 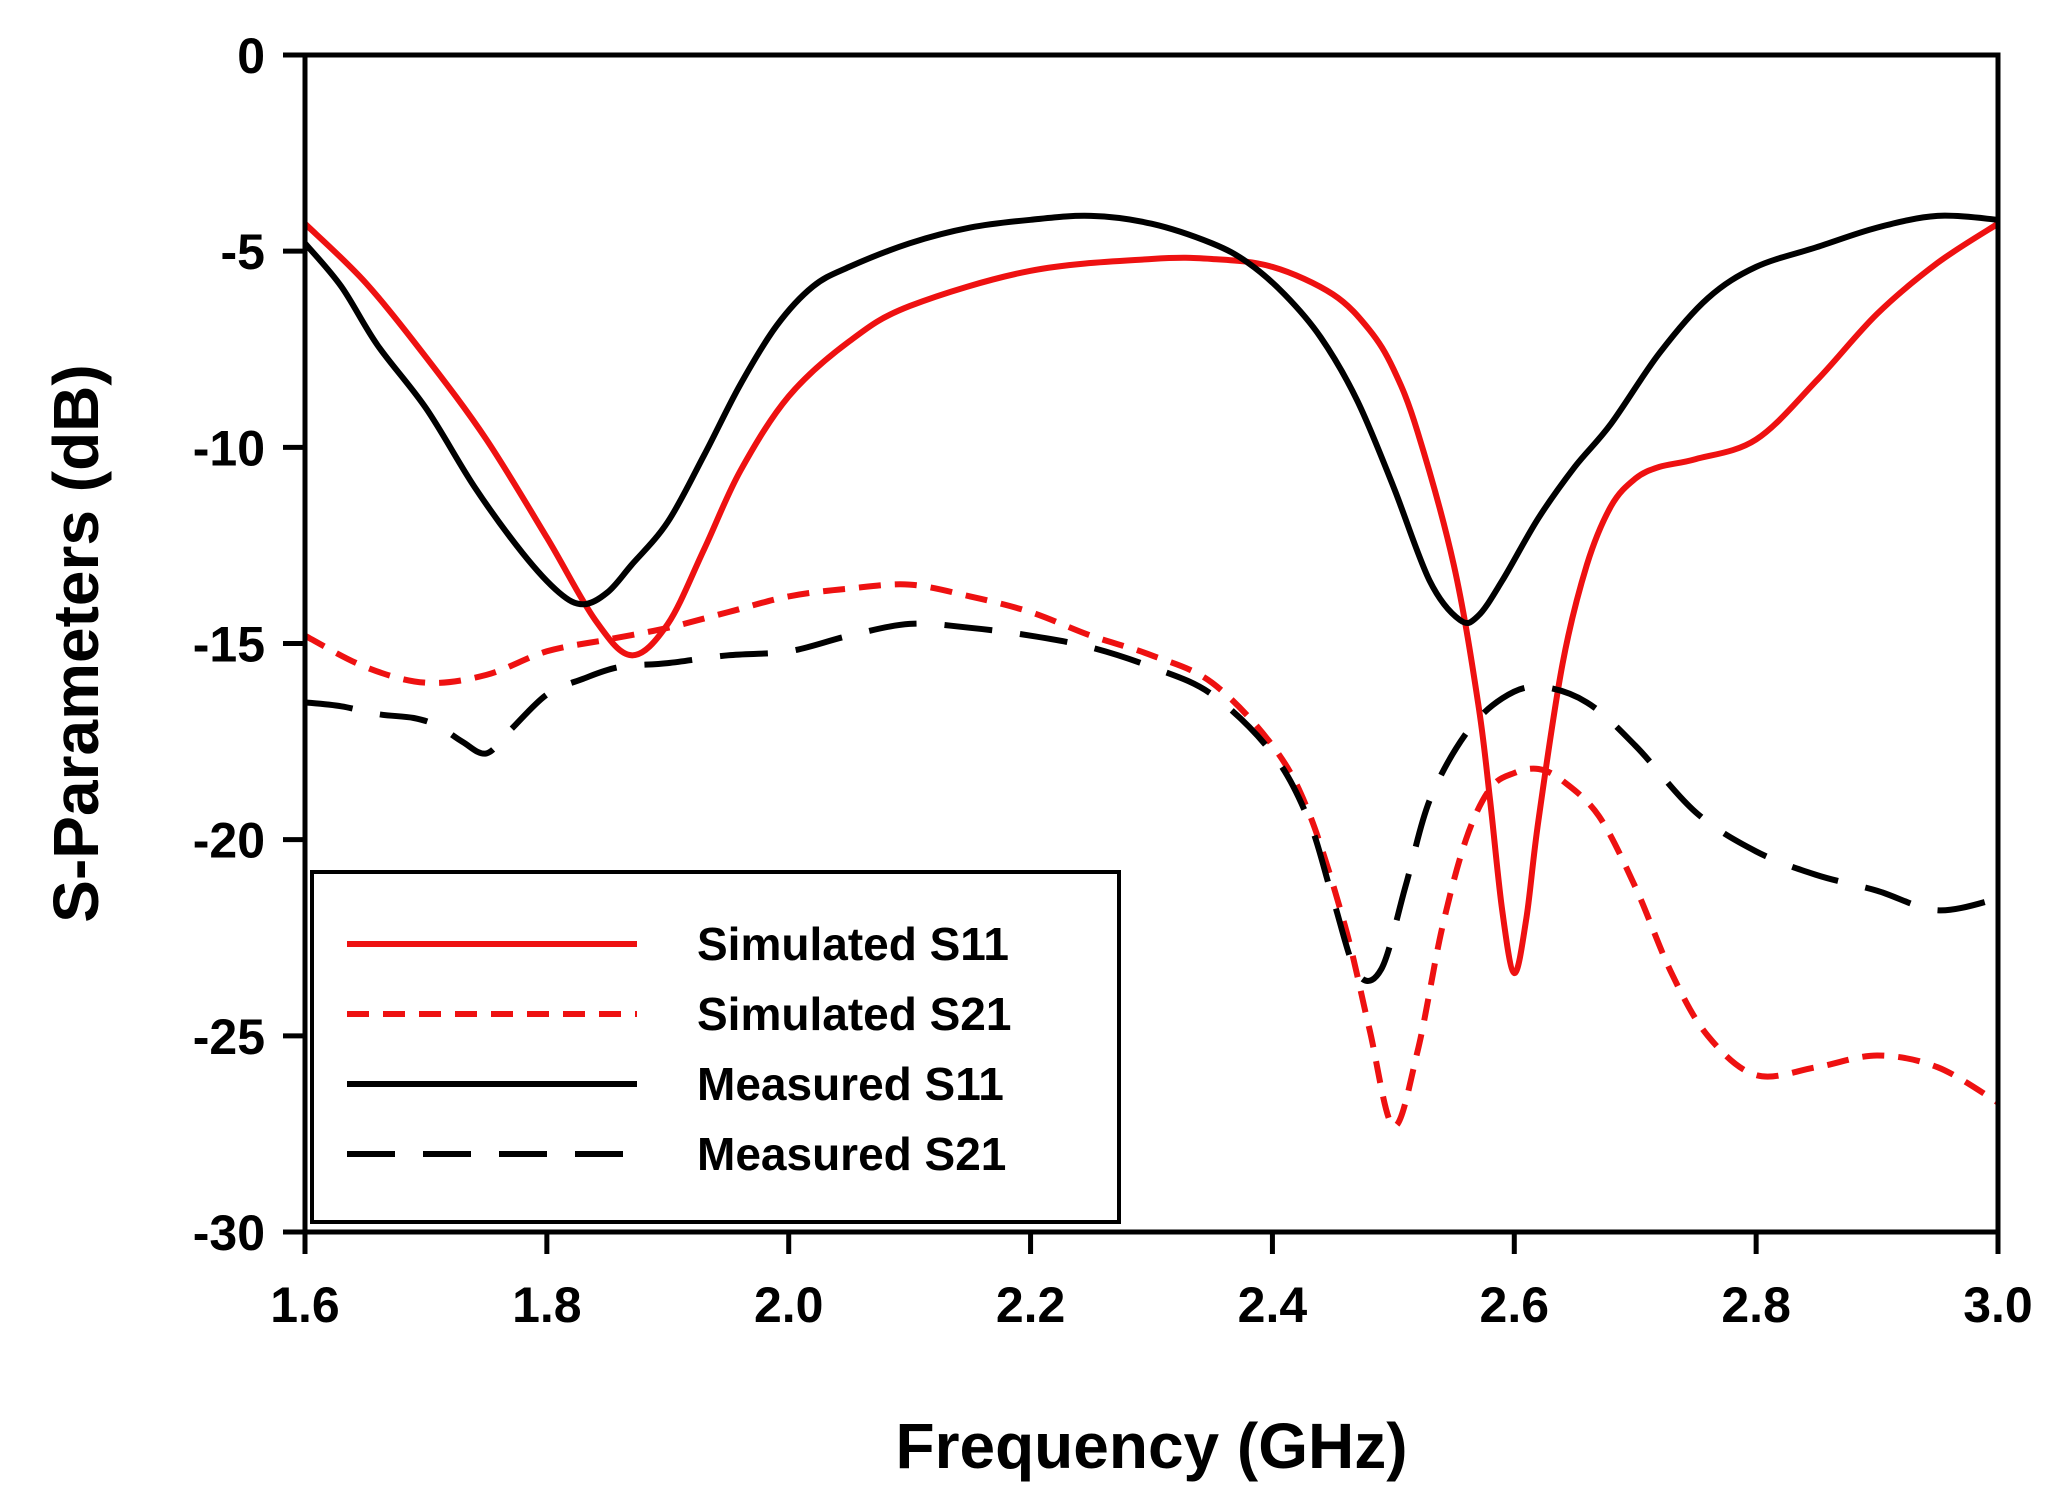 What do you see at coordinates (1151, 1446) in the screenshot?
I see `x-axis-title: Frequency (GHz)` at bounding box center [1151, 1446].